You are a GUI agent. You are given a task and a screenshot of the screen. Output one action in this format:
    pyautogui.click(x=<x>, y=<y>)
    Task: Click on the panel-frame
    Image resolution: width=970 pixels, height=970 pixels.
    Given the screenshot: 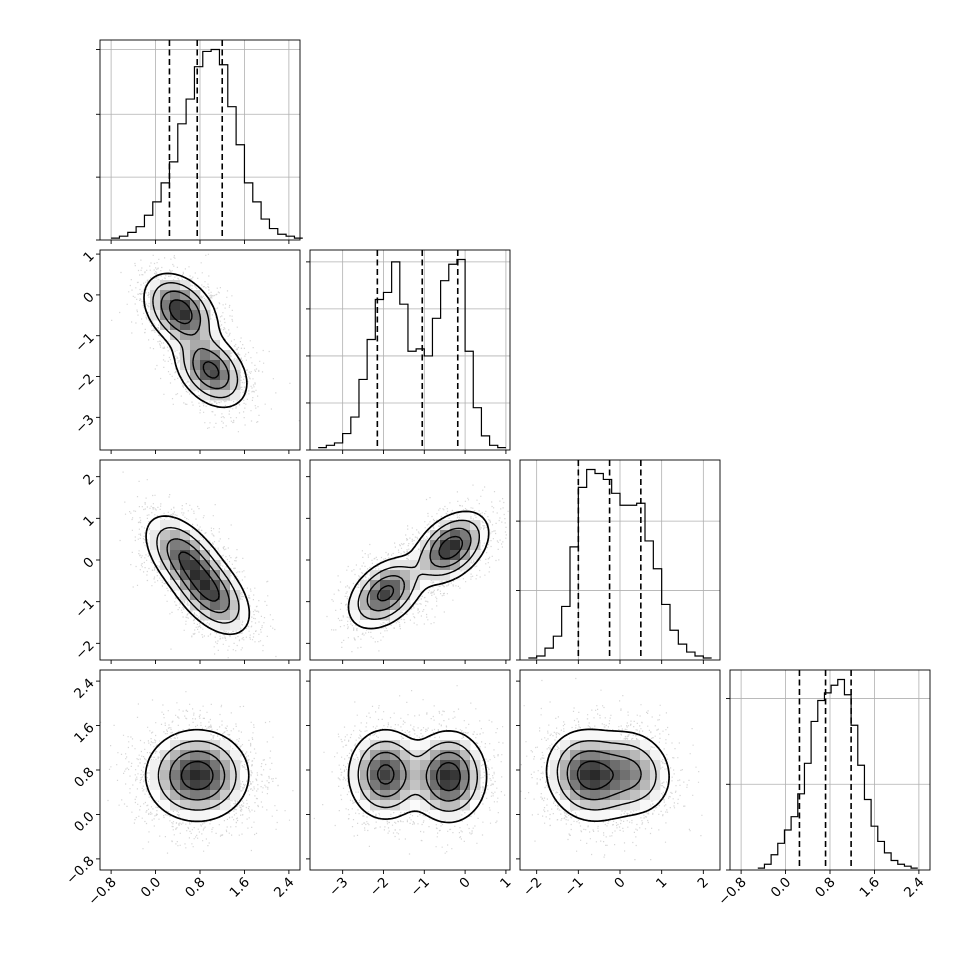 What is the action you would take?
    pyautogui.click(x=410, y=350)
    